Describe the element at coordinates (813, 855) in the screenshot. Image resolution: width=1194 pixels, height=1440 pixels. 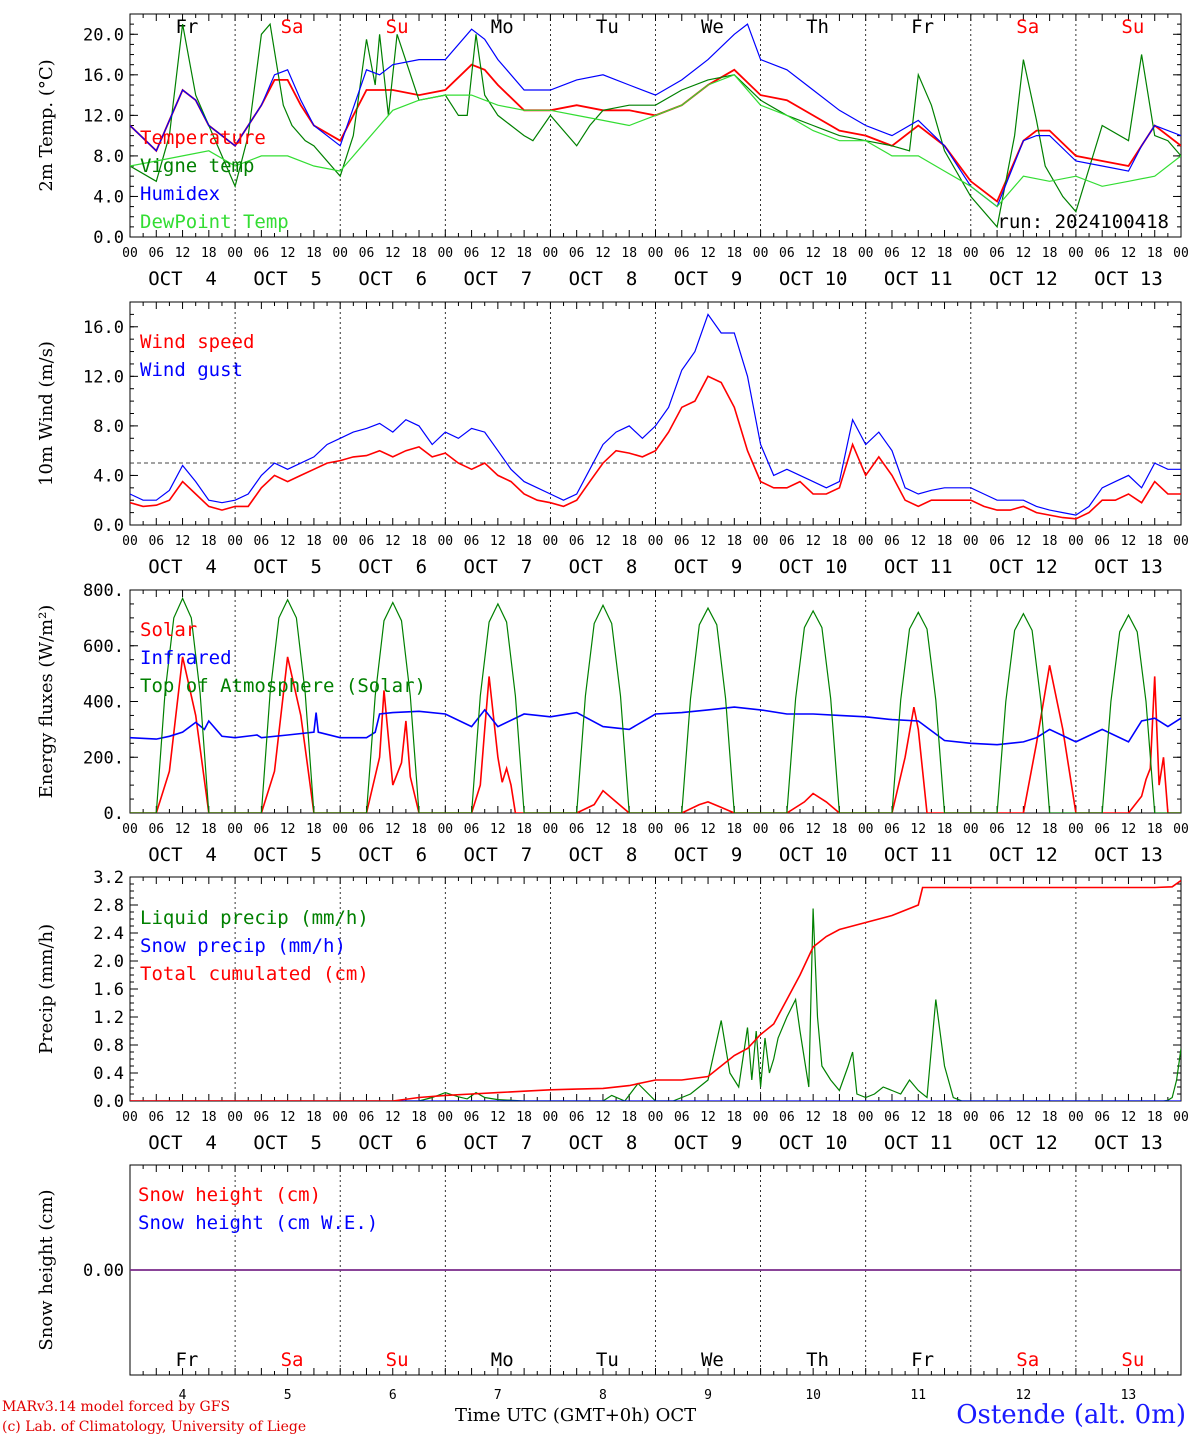
I see `date-label: OCT 10` at that location.